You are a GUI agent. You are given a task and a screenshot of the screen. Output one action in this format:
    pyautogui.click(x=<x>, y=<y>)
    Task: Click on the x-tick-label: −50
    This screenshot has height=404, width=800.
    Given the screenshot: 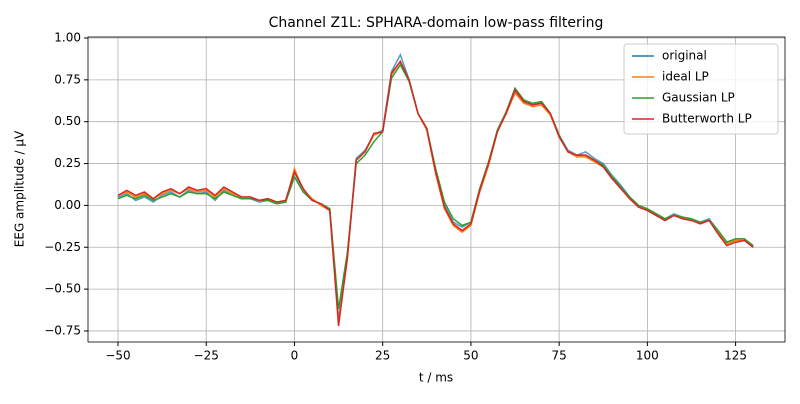 What is the action you would take?
    pyautogui.click(x=117, y=356)
    